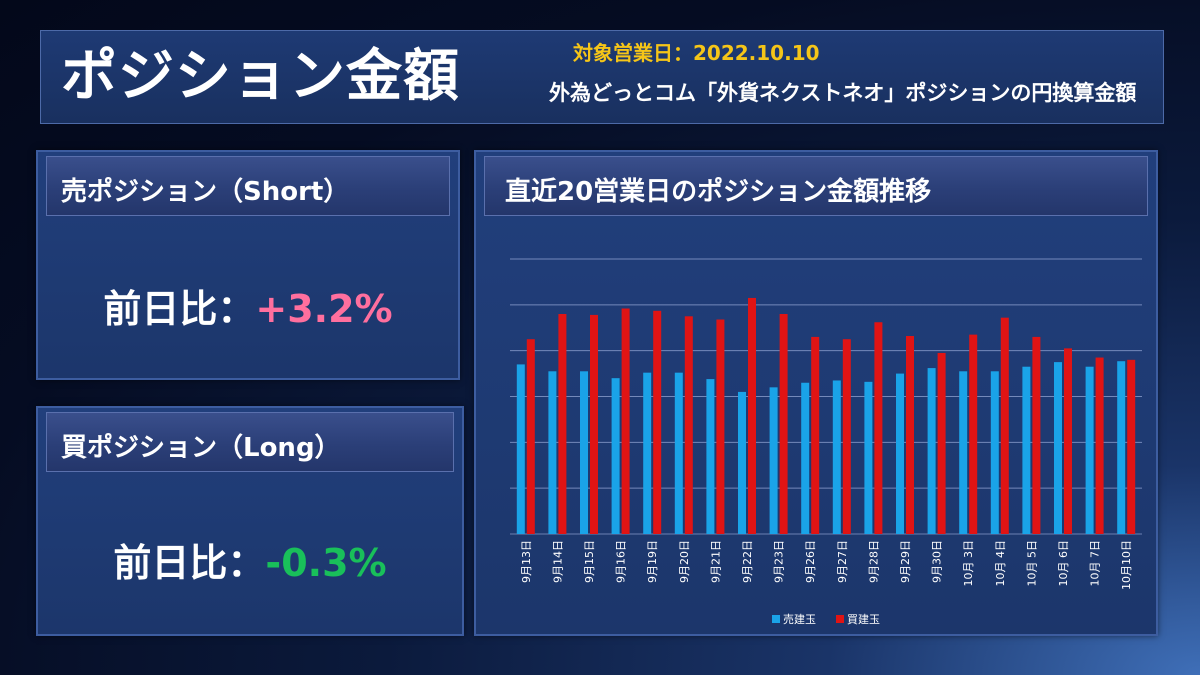  I want to click on legend-label-short: 売建玉, so click(799, 619).